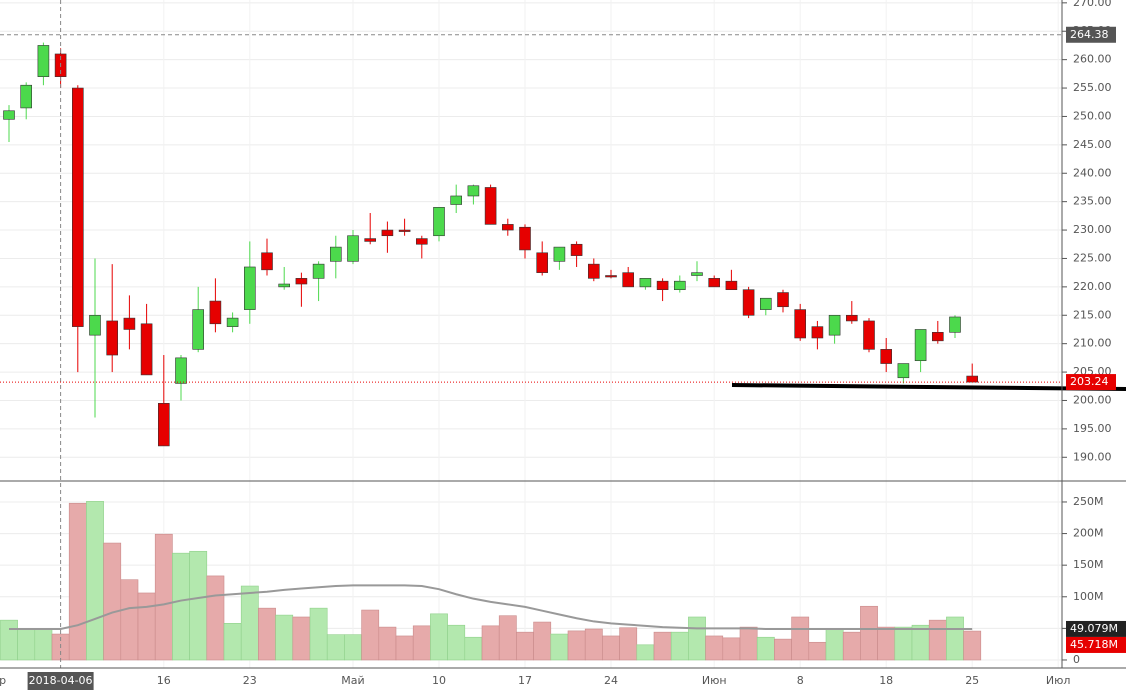 Image resolution: width=1126 pixels, height=694 pixels. What do you see at coordinates (1089, 381) in the screenshot?
I see `last-price-label: 203.24` at bounding box center [1089, 381].